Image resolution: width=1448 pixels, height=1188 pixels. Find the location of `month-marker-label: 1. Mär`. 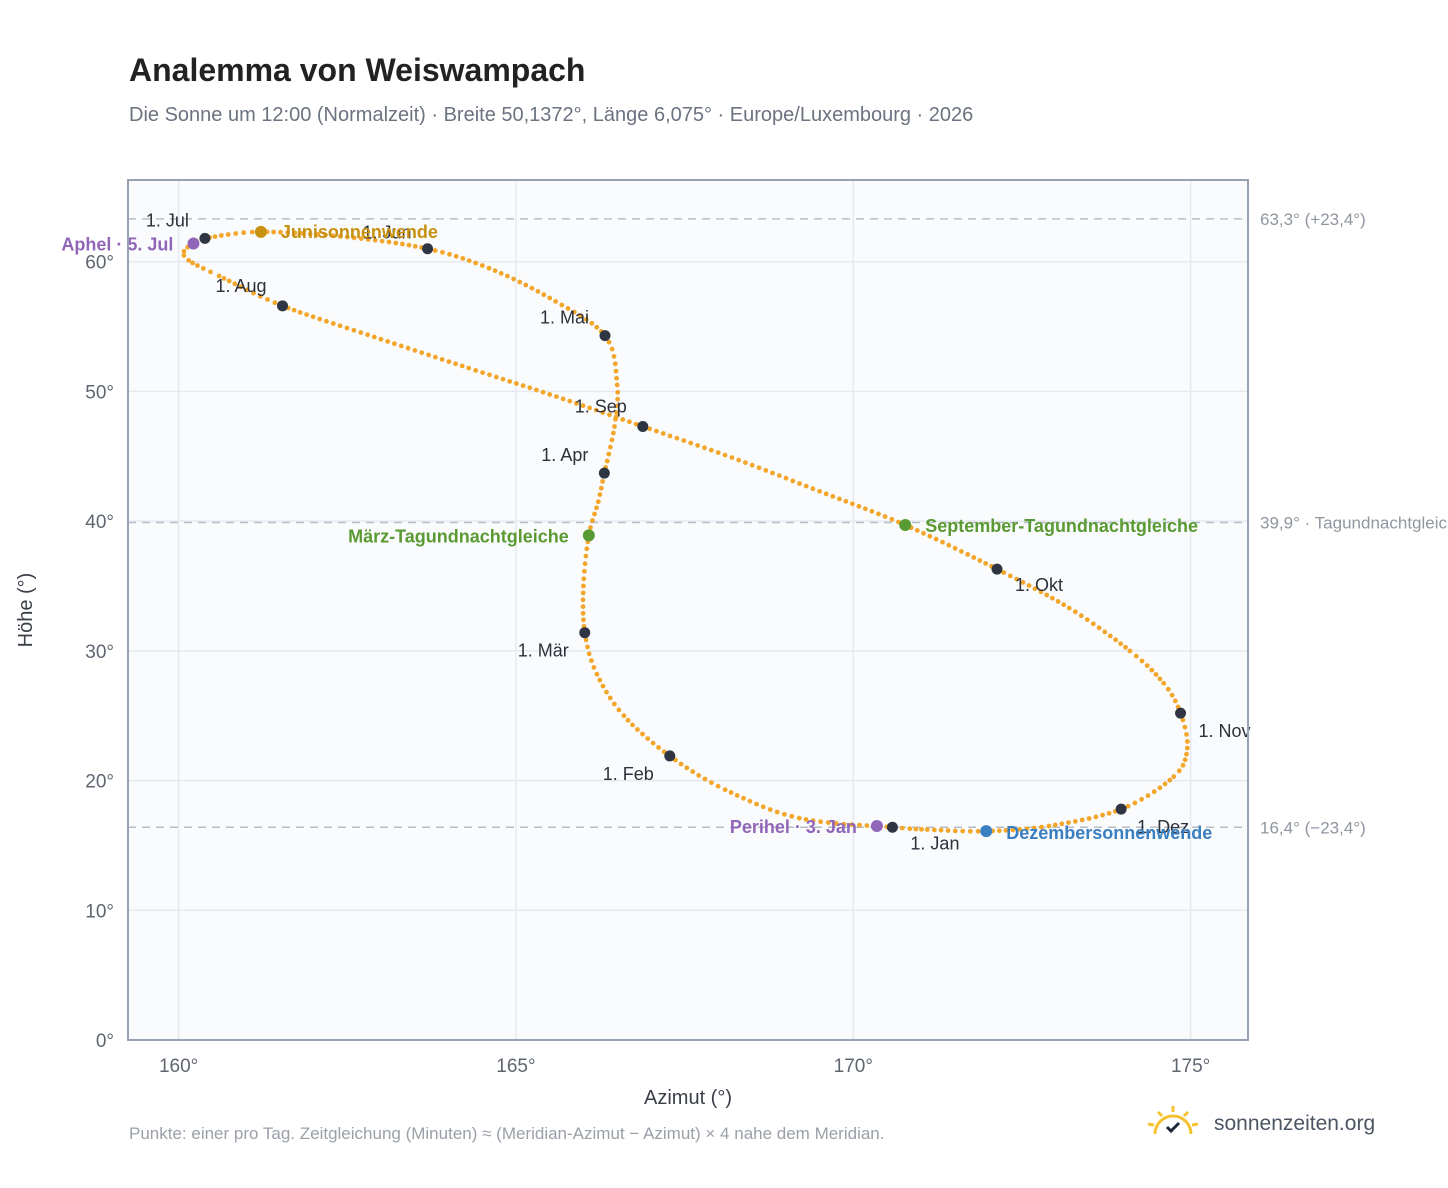

month-marker-label: 1. Mär is located at coordinates (543, 651).